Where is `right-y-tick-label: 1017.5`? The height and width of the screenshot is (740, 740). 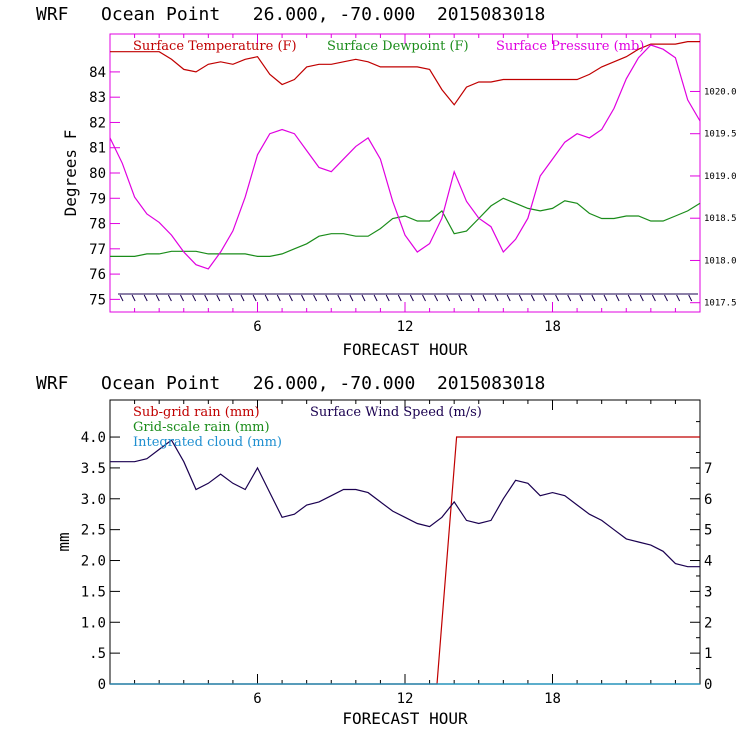 right-y-tick-label: 1017.5 is located at coordinates (720, 304).